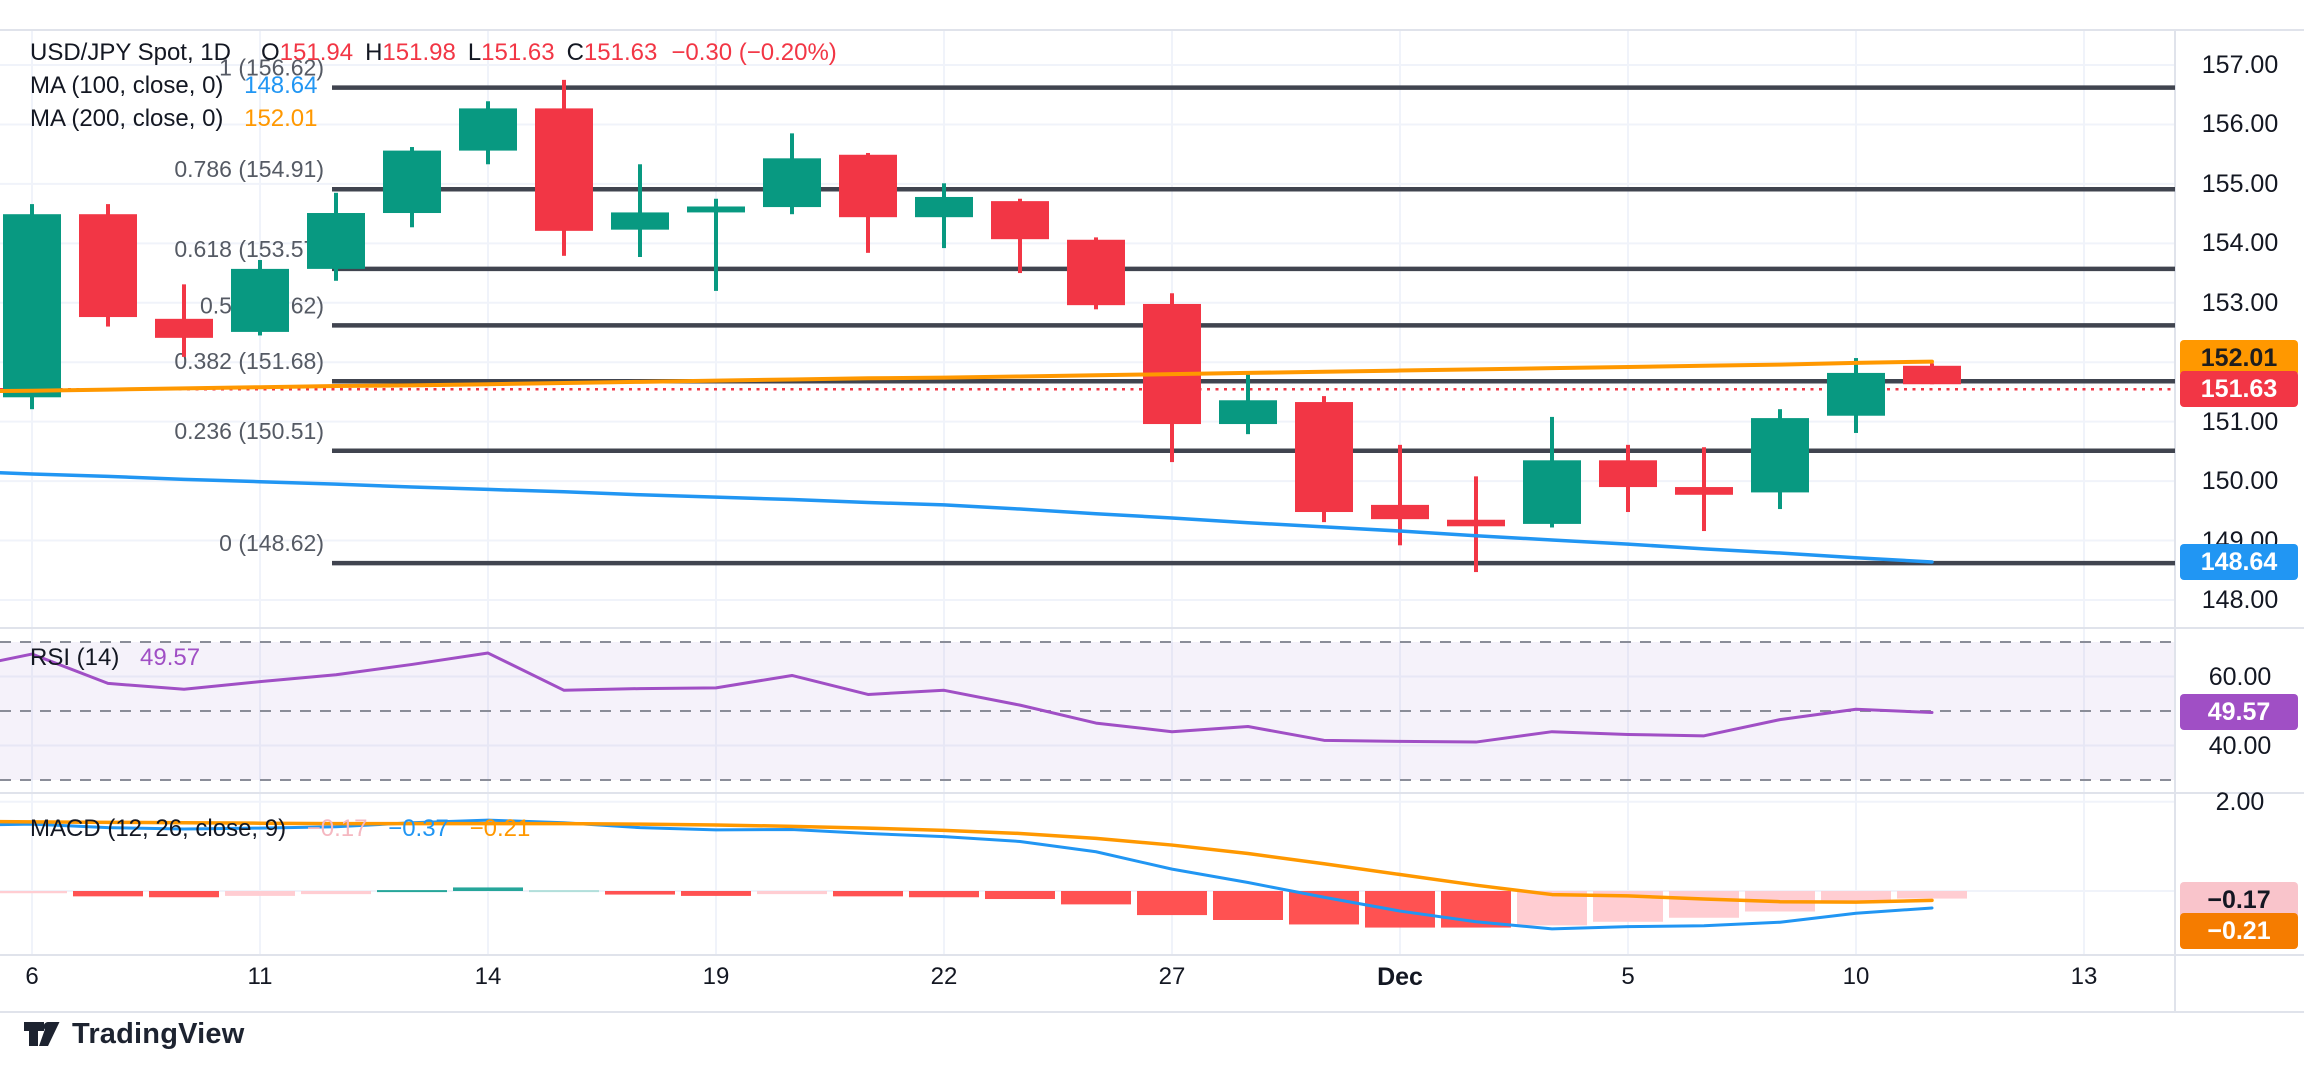  What do you see at coordinates (983, 907) in the screenshot?
I see `macd-histogram-layer` at bounding box center [983, 907].